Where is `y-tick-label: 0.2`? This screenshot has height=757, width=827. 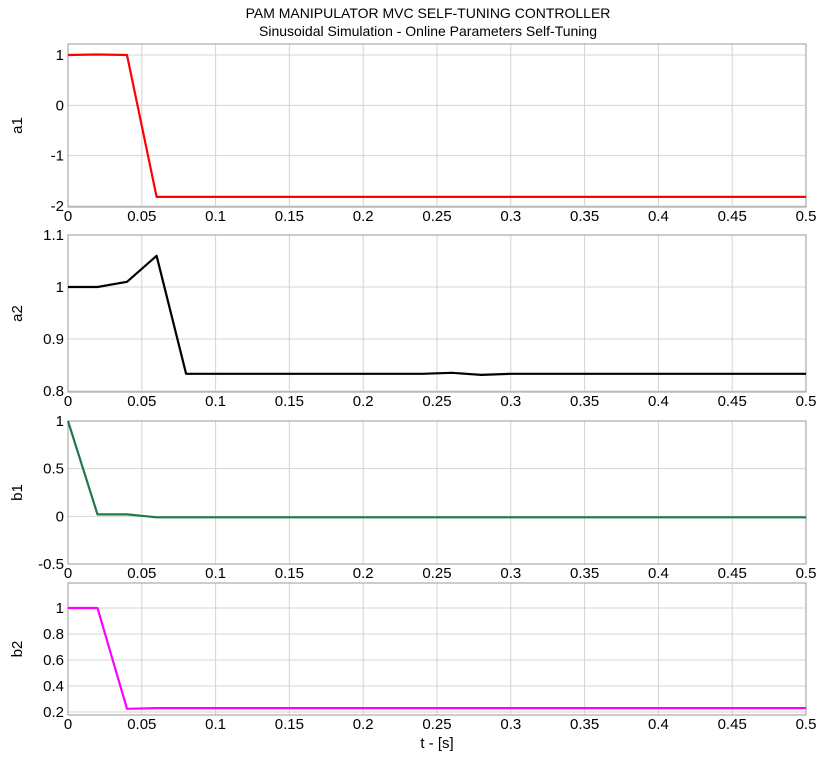
y-tick-label: 0.2 is located at coordinates (53, 712).